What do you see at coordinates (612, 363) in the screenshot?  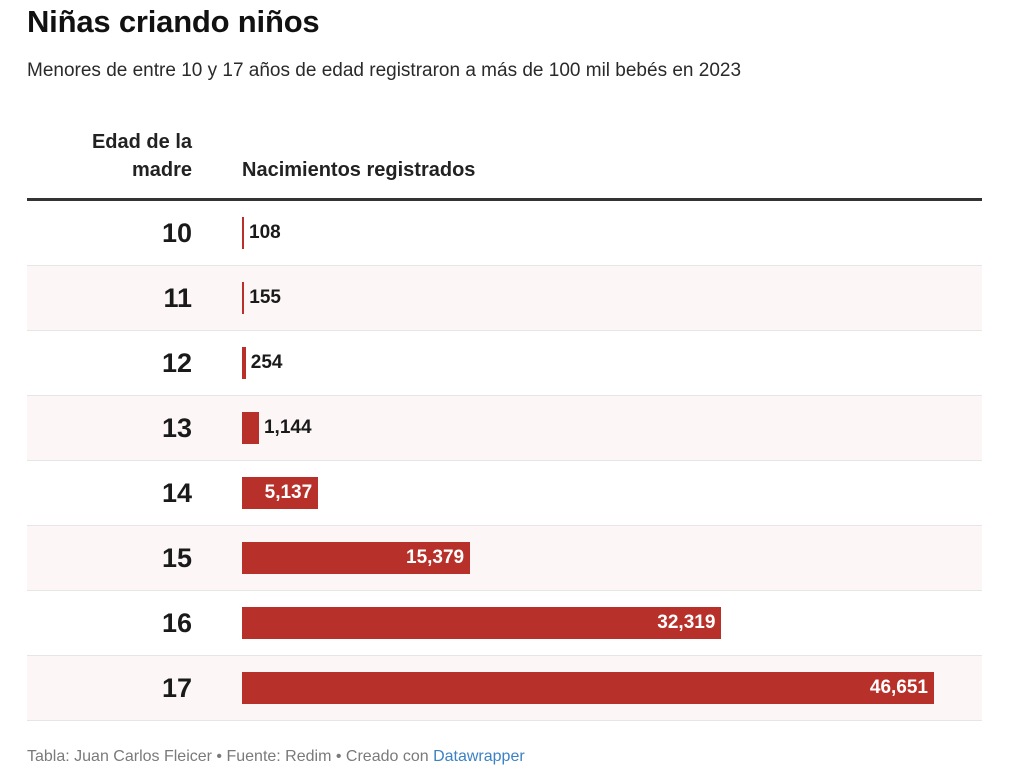 I see `bar-area: 254` at bounding box center [612, 363].